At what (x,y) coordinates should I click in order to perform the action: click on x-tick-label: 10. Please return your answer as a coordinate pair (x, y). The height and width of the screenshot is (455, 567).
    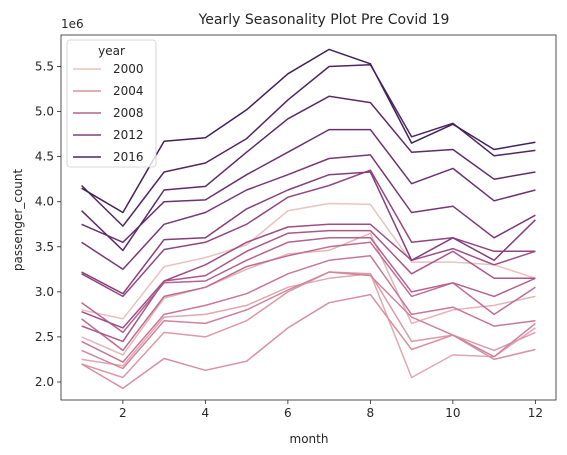
    Looking at the image, I should click on (452, 413).